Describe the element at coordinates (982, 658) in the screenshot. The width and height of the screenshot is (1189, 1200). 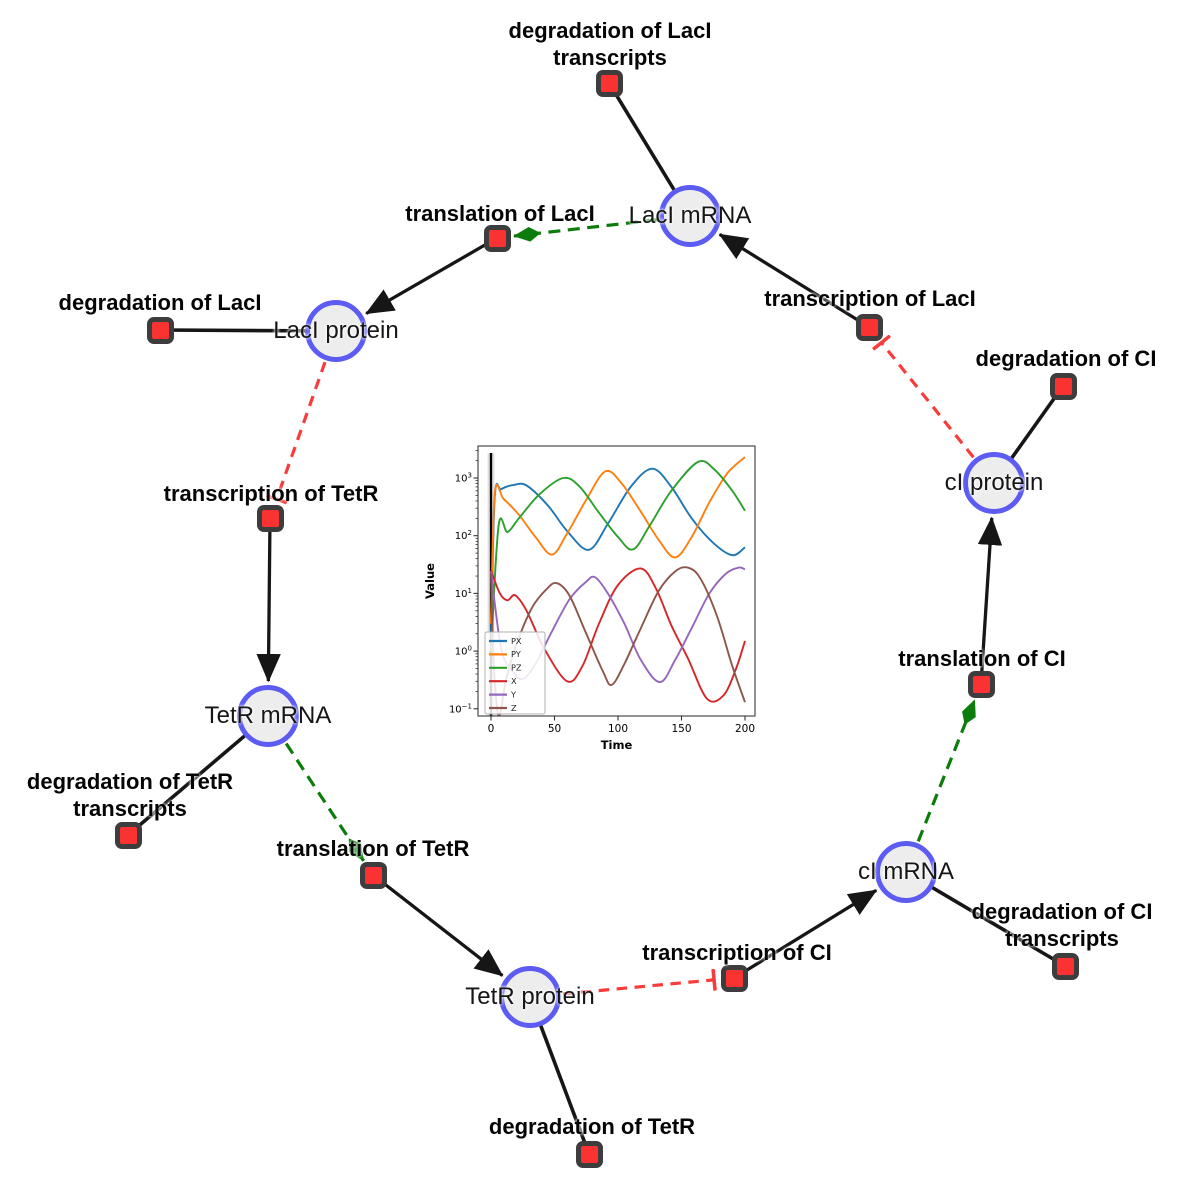
I see `reaction-label-translation_ci: translation of CI` at that location.